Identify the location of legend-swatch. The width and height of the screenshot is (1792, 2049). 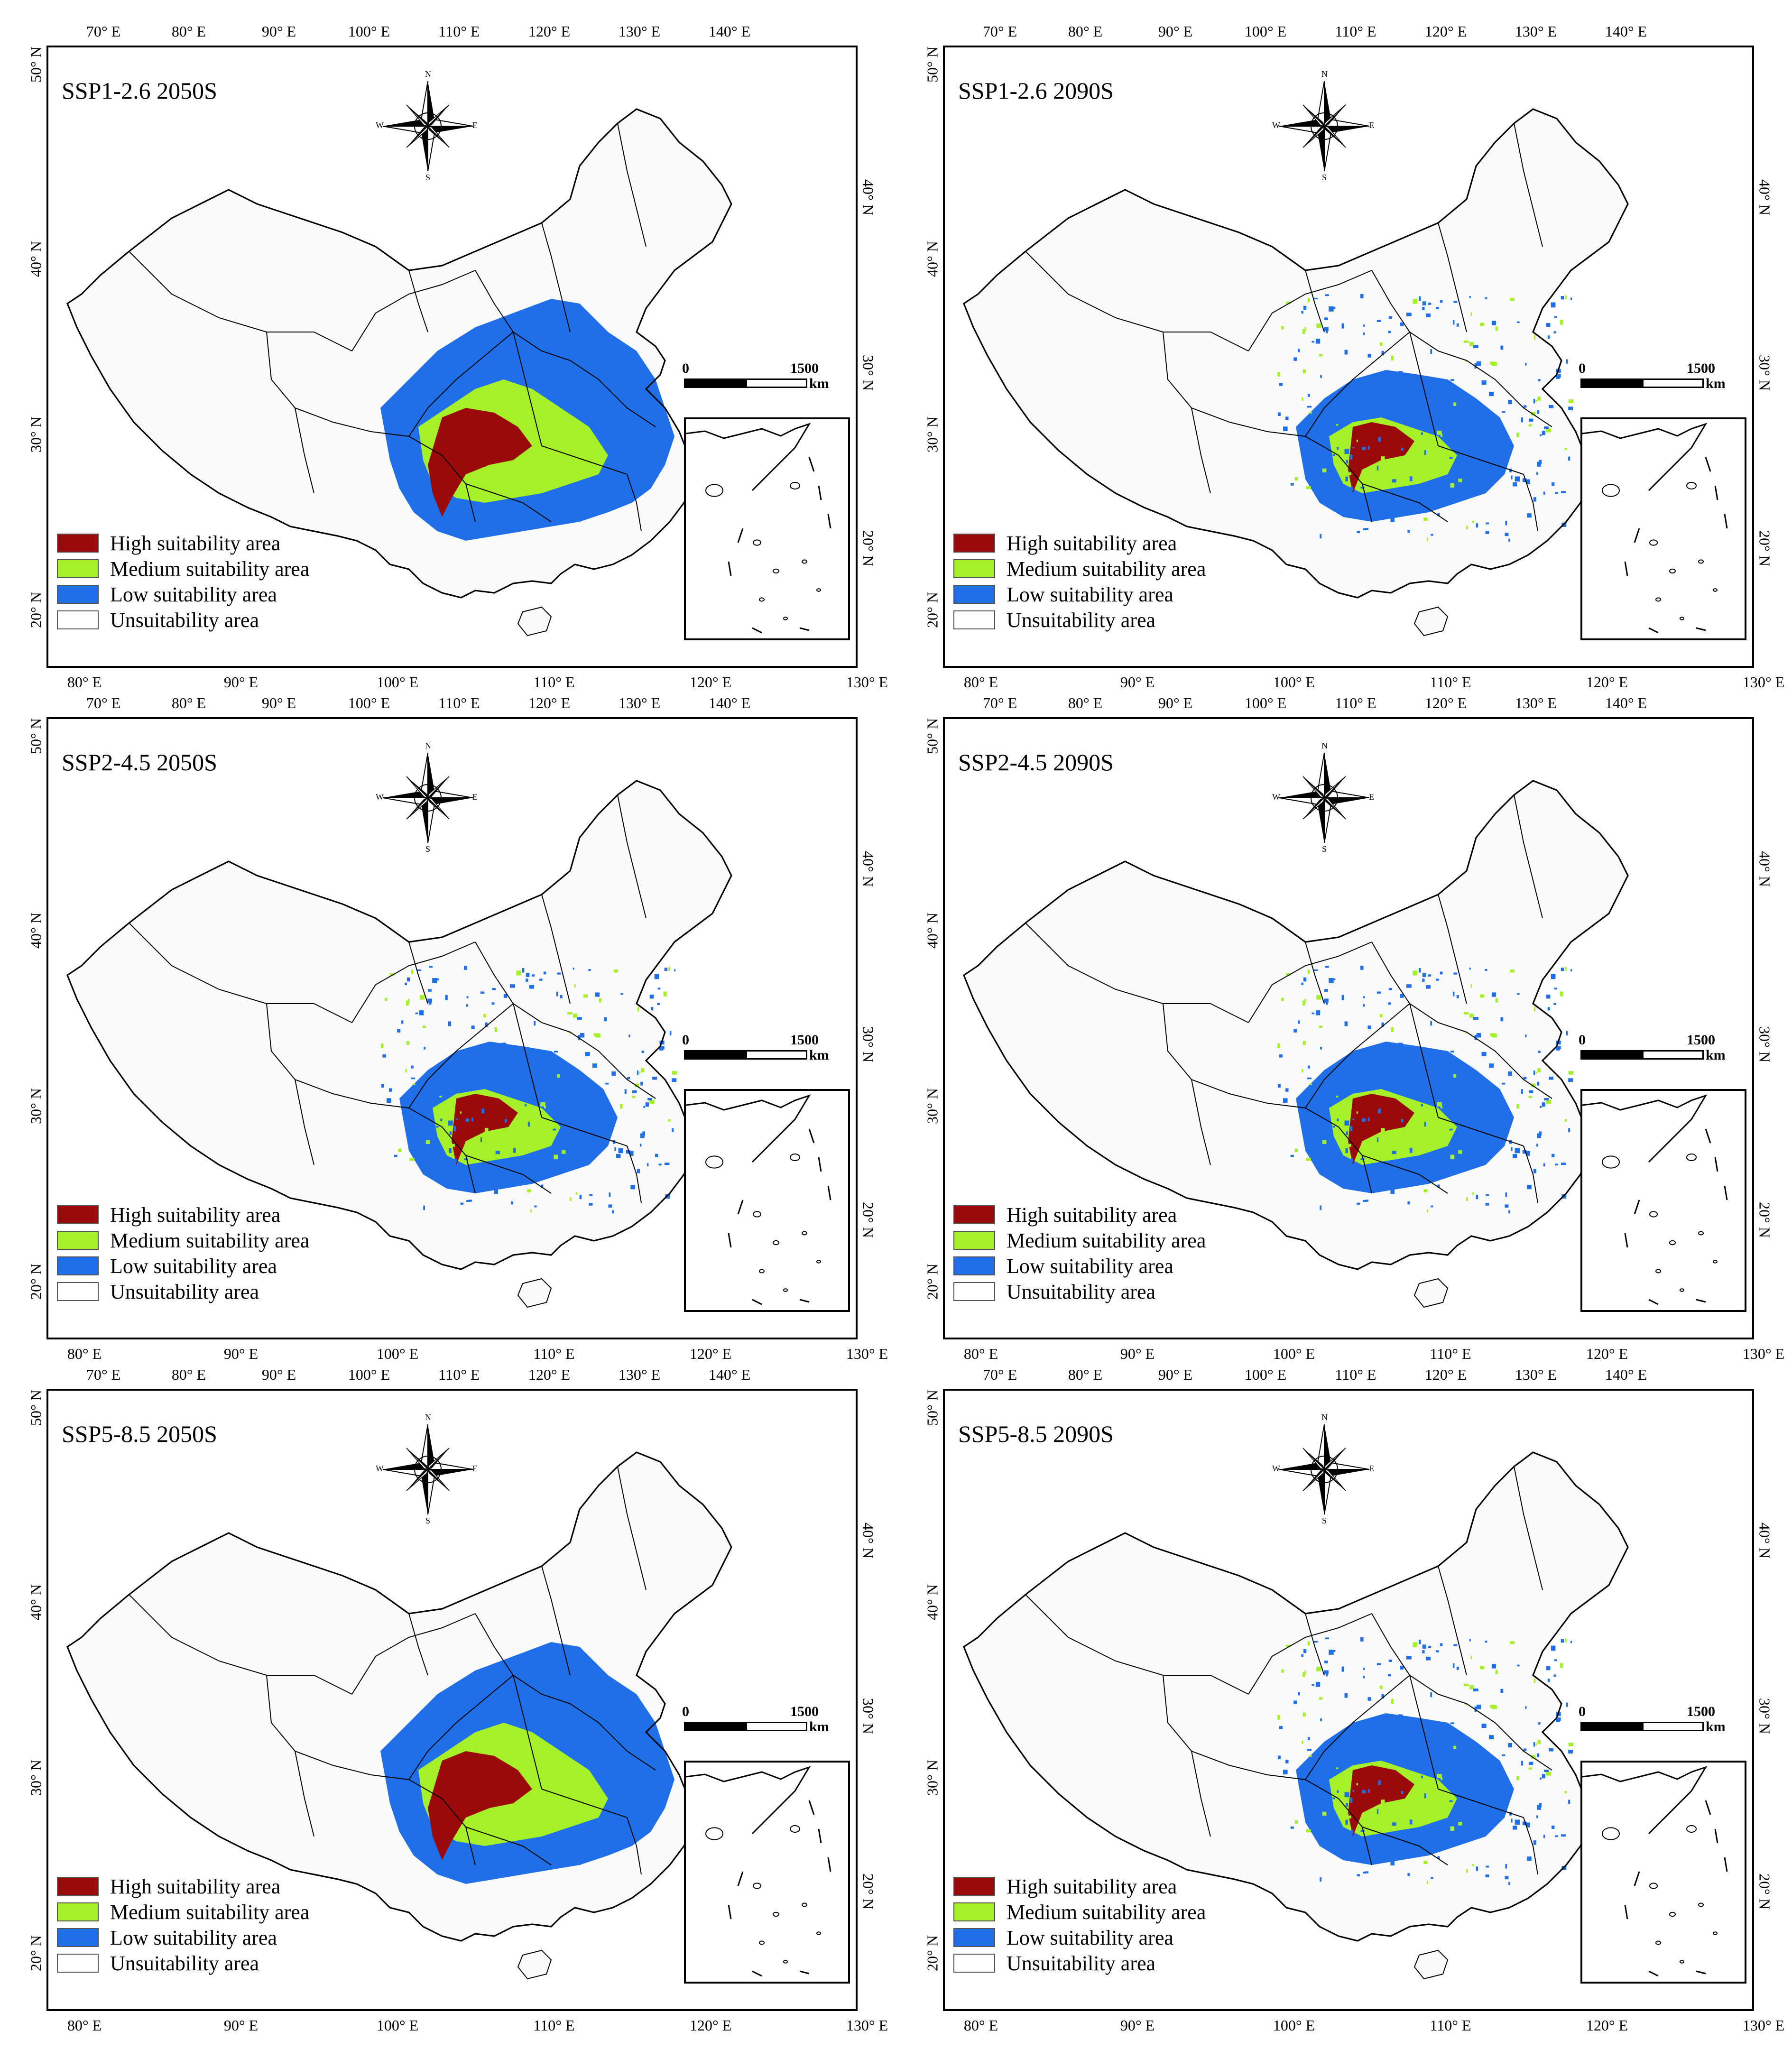
(78, 543).